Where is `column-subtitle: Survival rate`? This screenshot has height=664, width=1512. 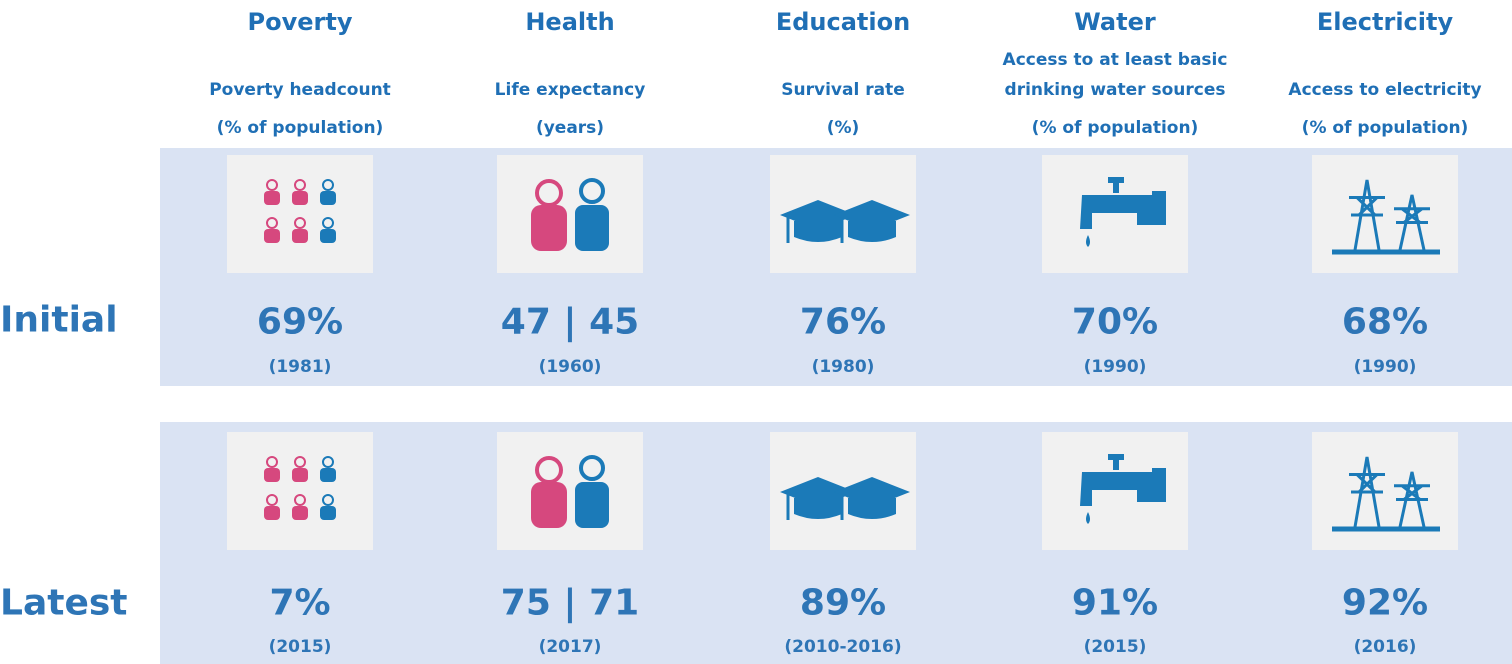 column-subtitle: Survival rate is located at coordinates (843, 90).